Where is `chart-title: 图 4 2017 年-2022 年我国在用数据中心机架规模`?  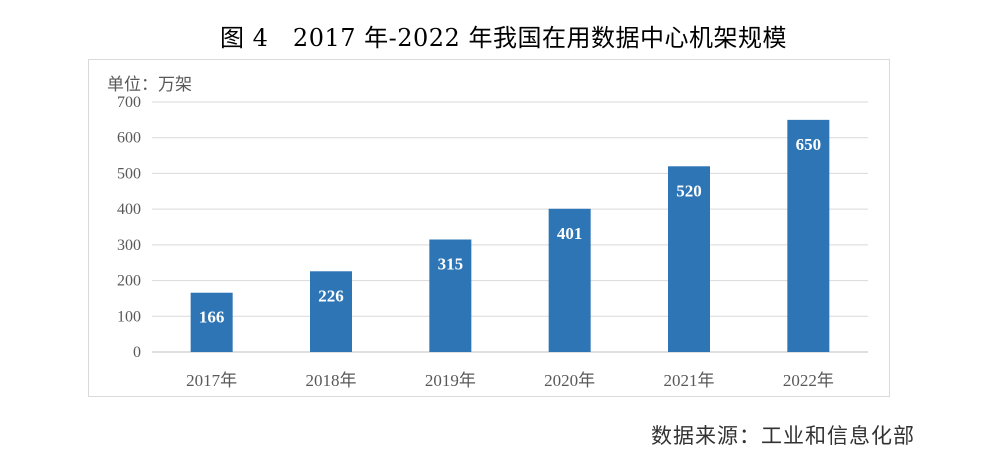
chart-title: 图 4 2017 年-2022 年我国在用数据中心机架规模 is located at coordinates (503, 38).